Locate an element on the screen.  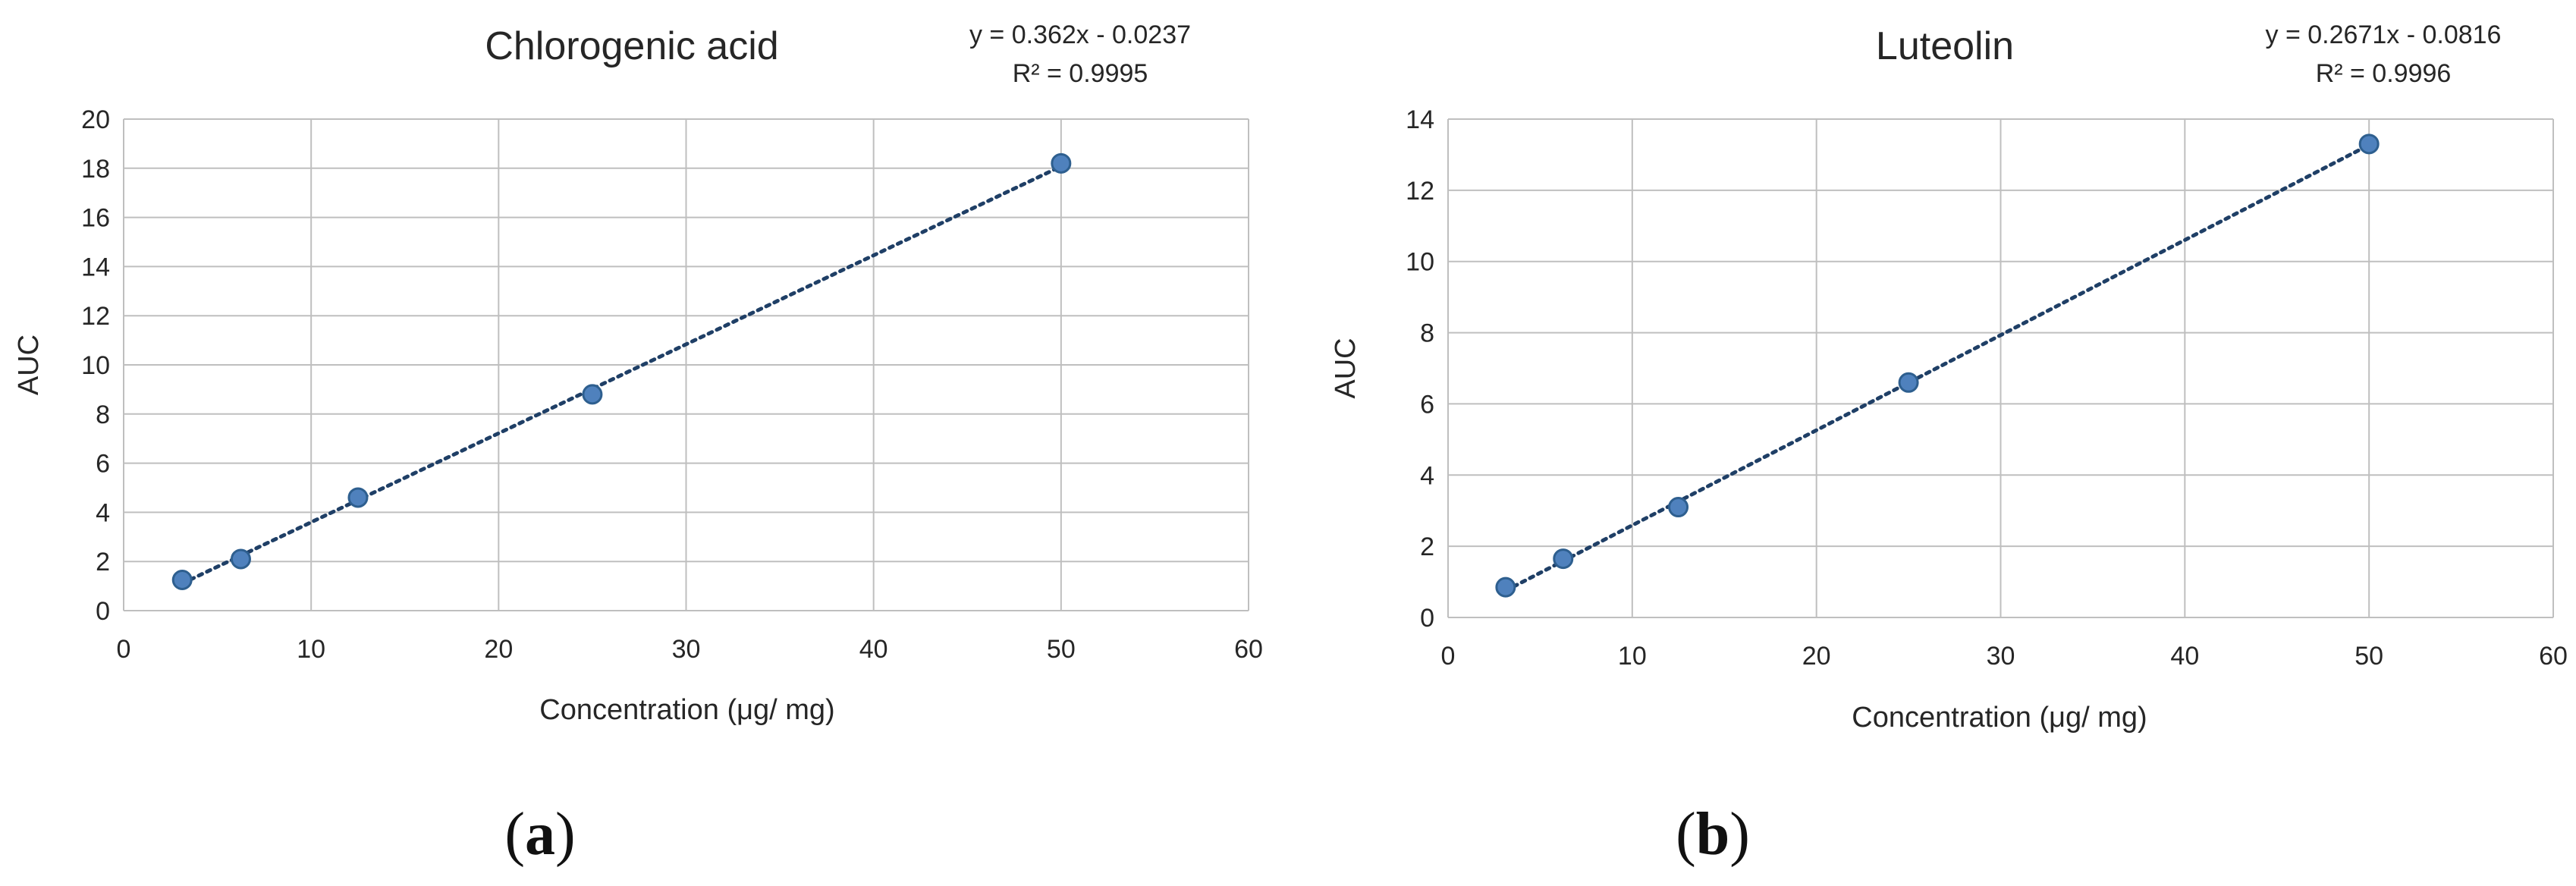
chart-b-r-squared: R² = 0.9996 is located at coordinates (2384, 73).